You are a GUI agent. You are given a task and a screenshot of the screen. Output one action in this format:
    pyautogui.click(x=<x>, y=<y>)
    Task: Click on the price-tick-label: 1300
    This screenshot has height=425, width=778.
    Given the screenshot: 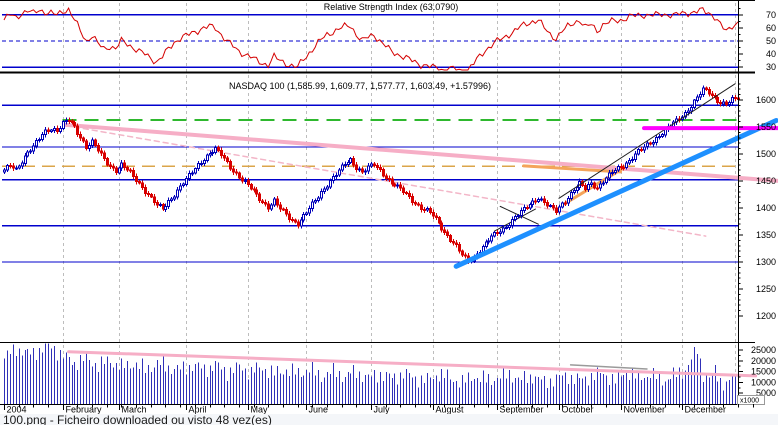 What is the action you would take?
    pyautogui.click(x=766, y=262)
    